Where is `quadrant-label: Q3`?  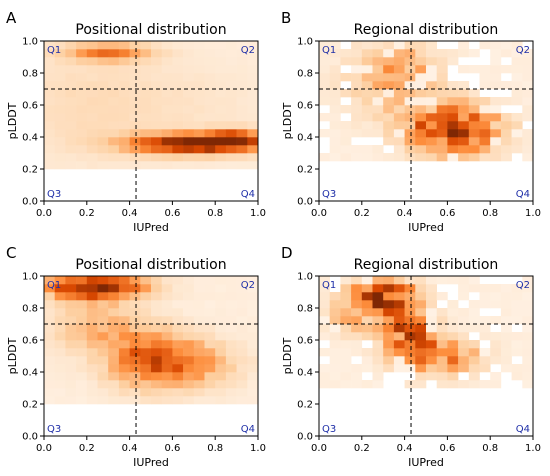 quadrant-label: Q3 is located at coordinates (54, 429).